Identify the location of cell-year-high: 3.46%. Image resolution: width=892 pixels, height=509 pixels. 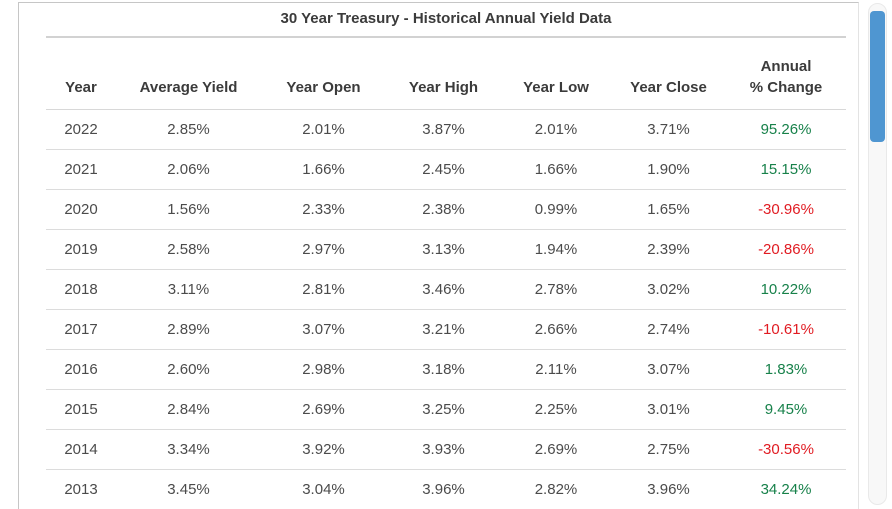
(443, 289).